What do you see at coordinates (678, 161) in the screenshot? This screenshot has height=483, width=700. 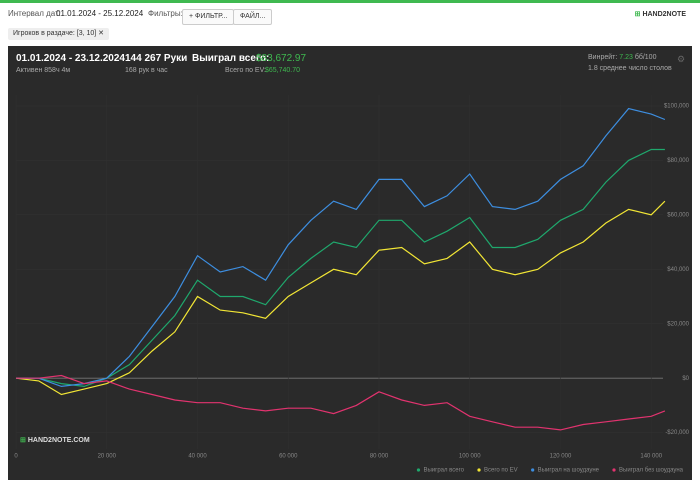 I see `y-tick-label: $80,000` at bounding box center [678, 161].